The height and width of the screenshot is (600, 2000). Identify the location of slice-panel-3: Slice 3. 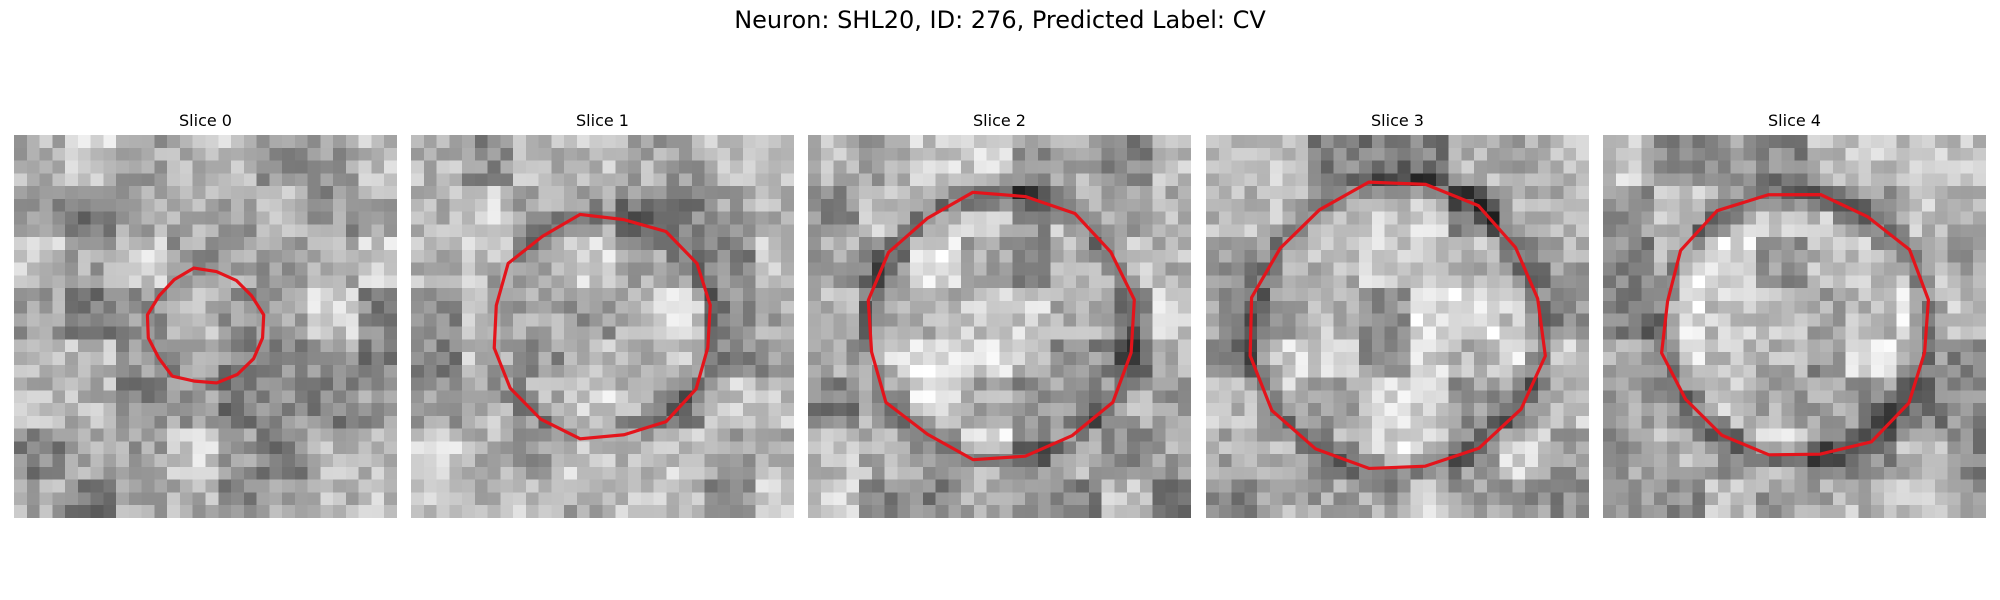
(1397, 314).